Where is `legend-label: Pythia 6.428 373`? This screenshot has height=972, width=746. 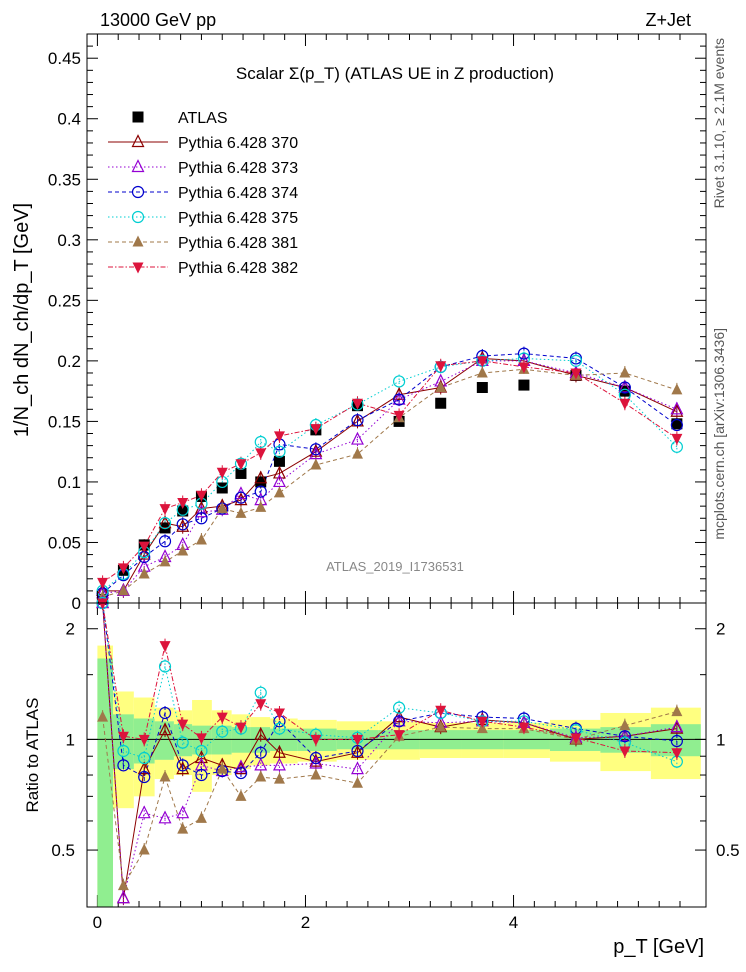 legend-label: Pythia 6.428 373 is located at coordinates (238, 168).